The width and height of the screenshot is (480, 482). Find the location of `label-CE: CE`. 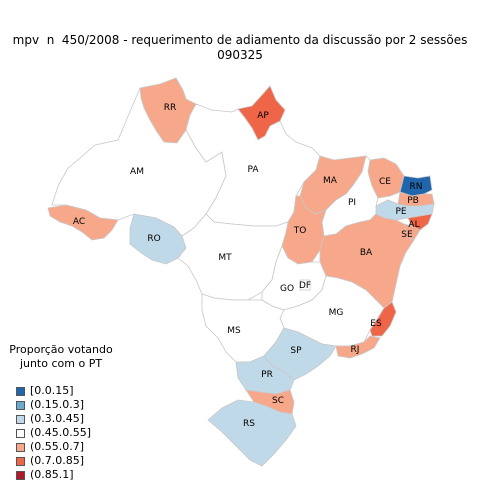

label-CE: CE is located at coordinates (385, 182).